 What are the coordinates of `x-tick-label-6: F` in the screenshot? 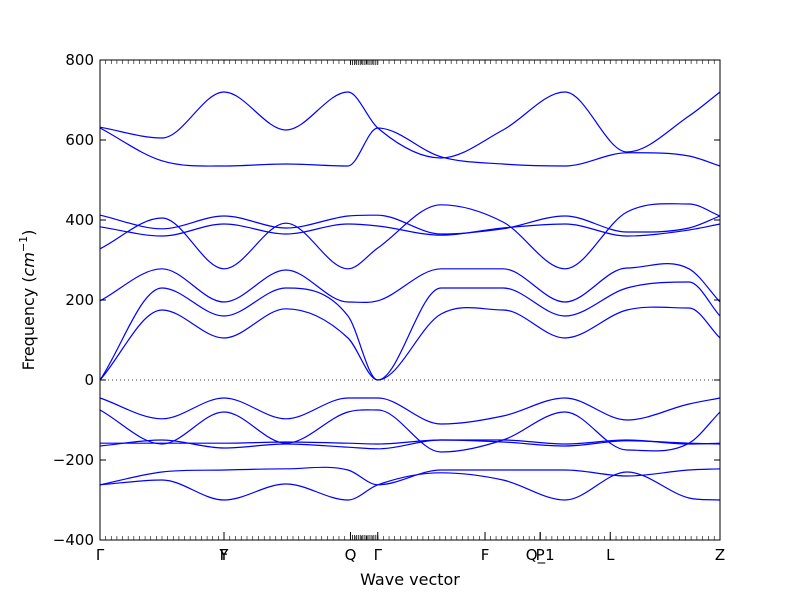 It's located at (485, 555).